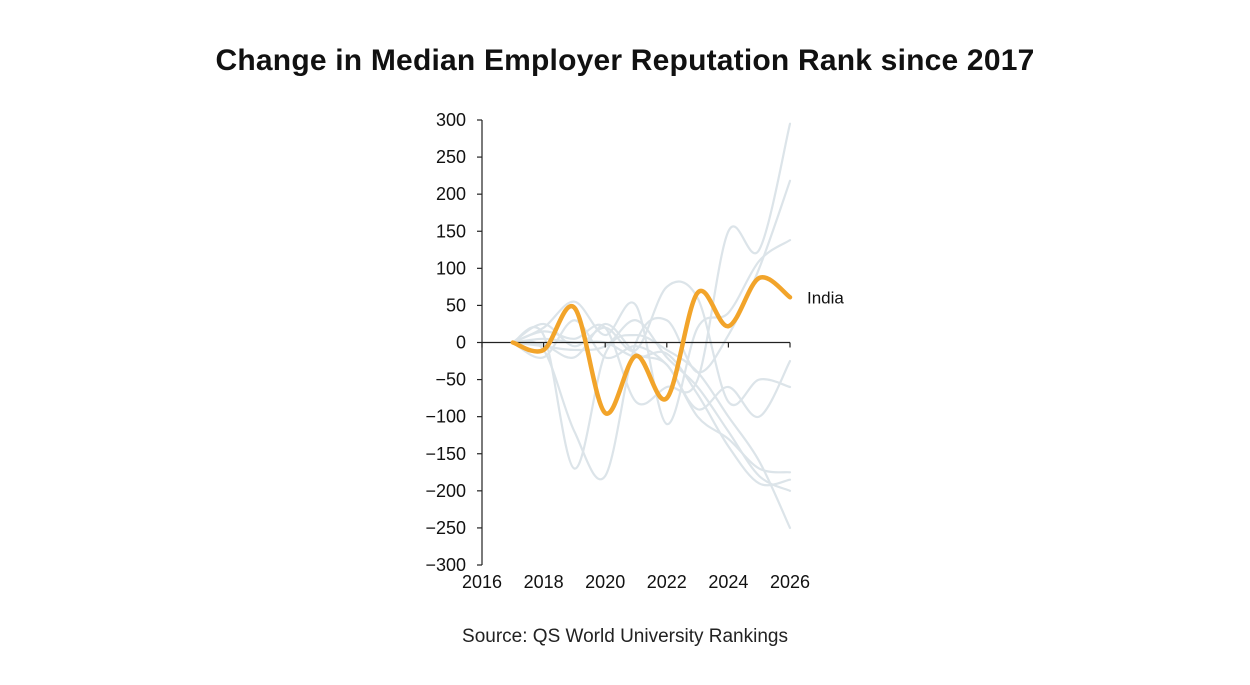 The width and height of the screenshot is (1250, 685). Describe the element at coordinates (456, 305) in the screenshot. I see `y-tick-label: 50` at that location.